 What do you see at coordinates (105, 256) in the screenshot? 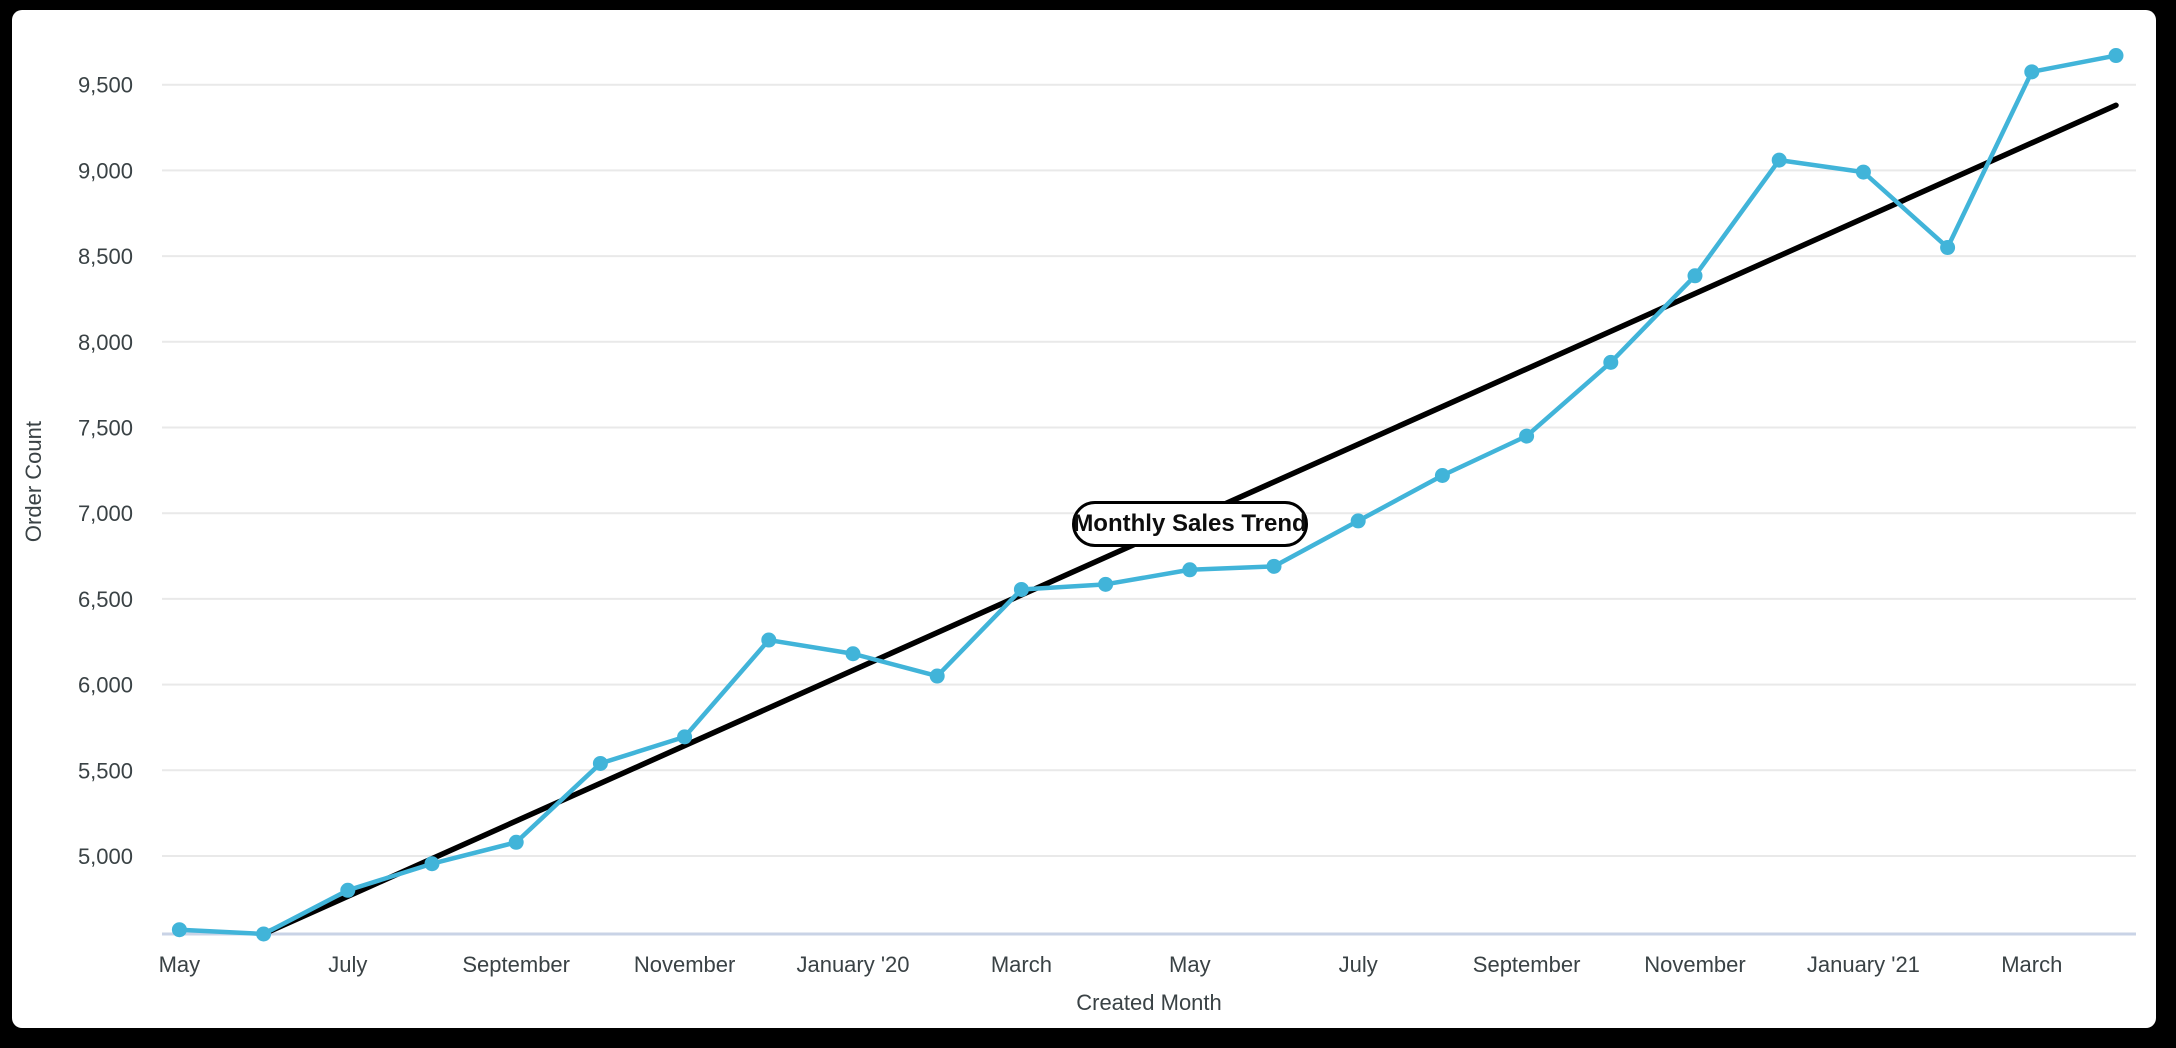
I see `y-tick-label: 8,500` at bounding box center [105, 256].